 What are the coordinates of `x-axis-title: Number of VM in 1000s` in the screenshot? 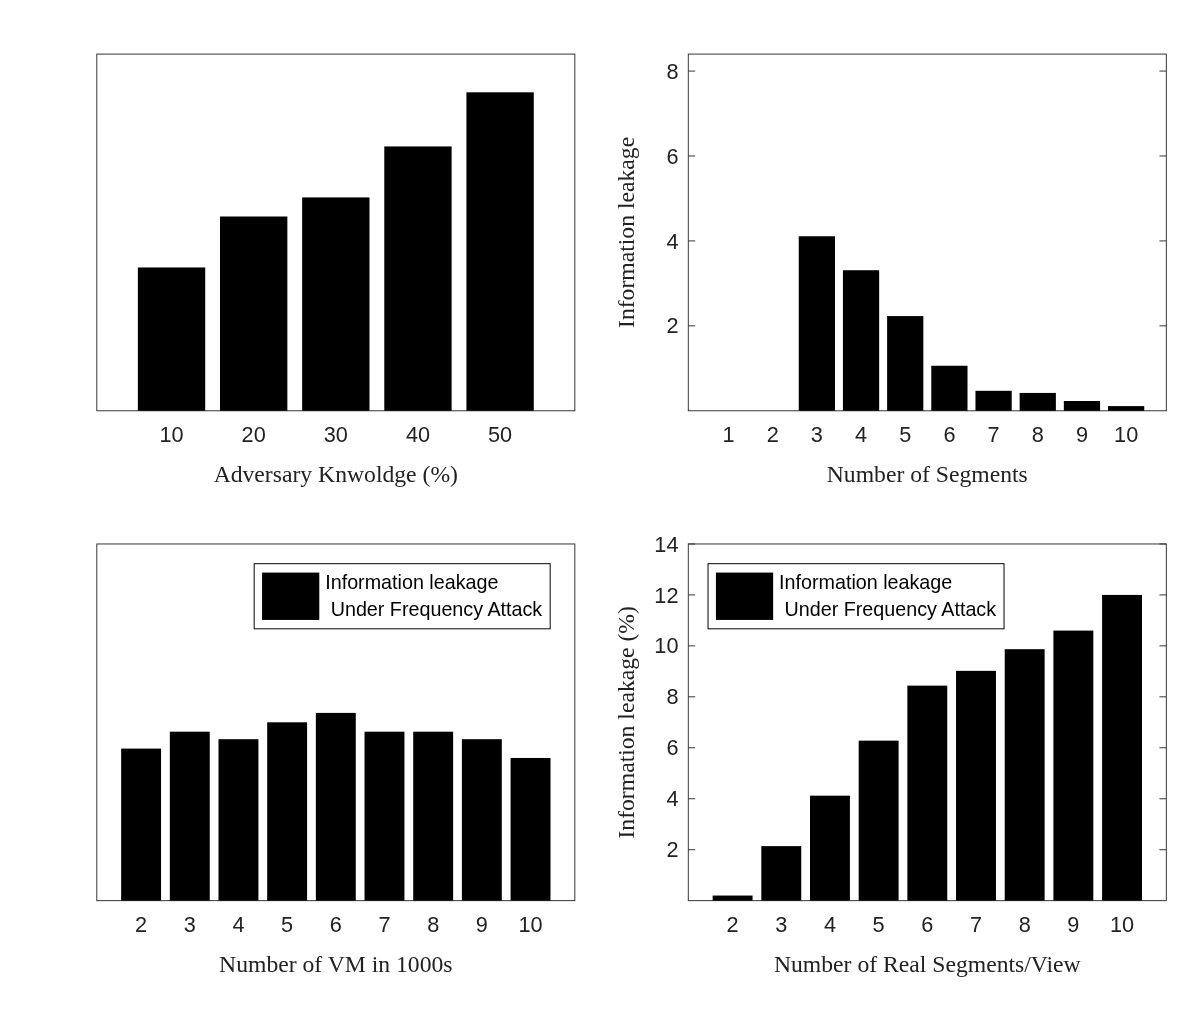 It's located at (336, 963).